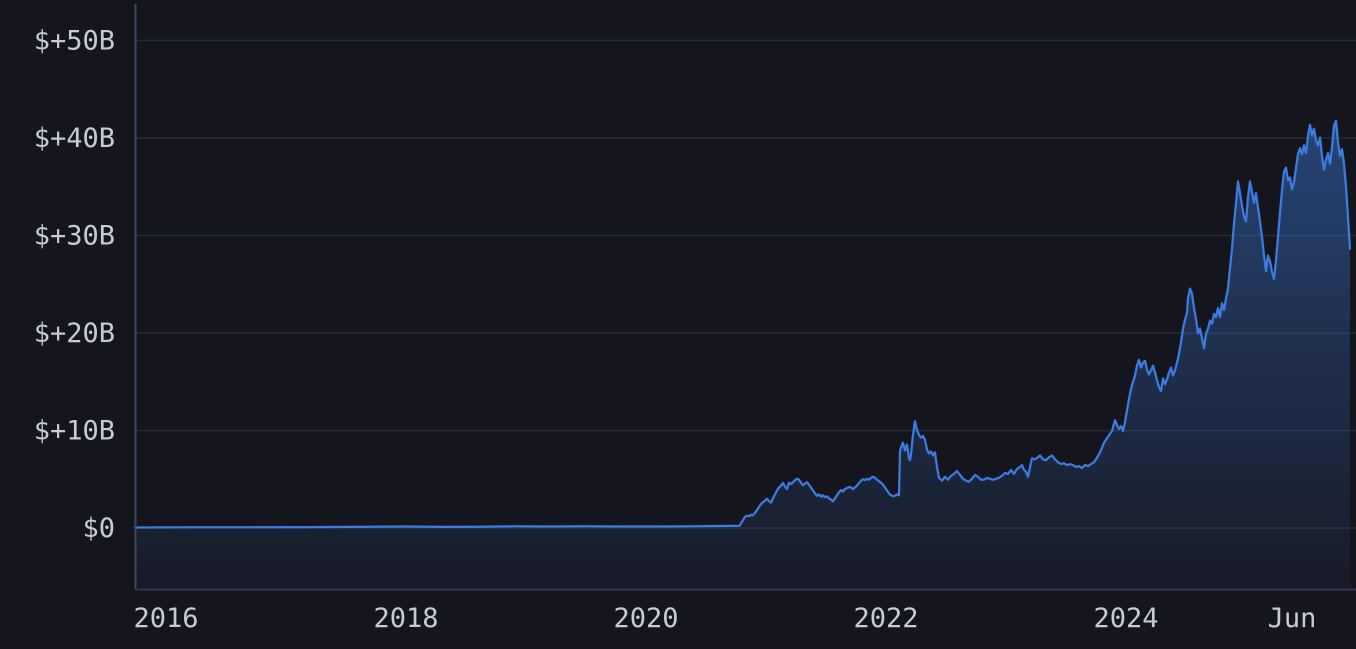 This screenshot has width=1356, height=649. I want to click on y-tick-label: $+30B, so click(74, 236).